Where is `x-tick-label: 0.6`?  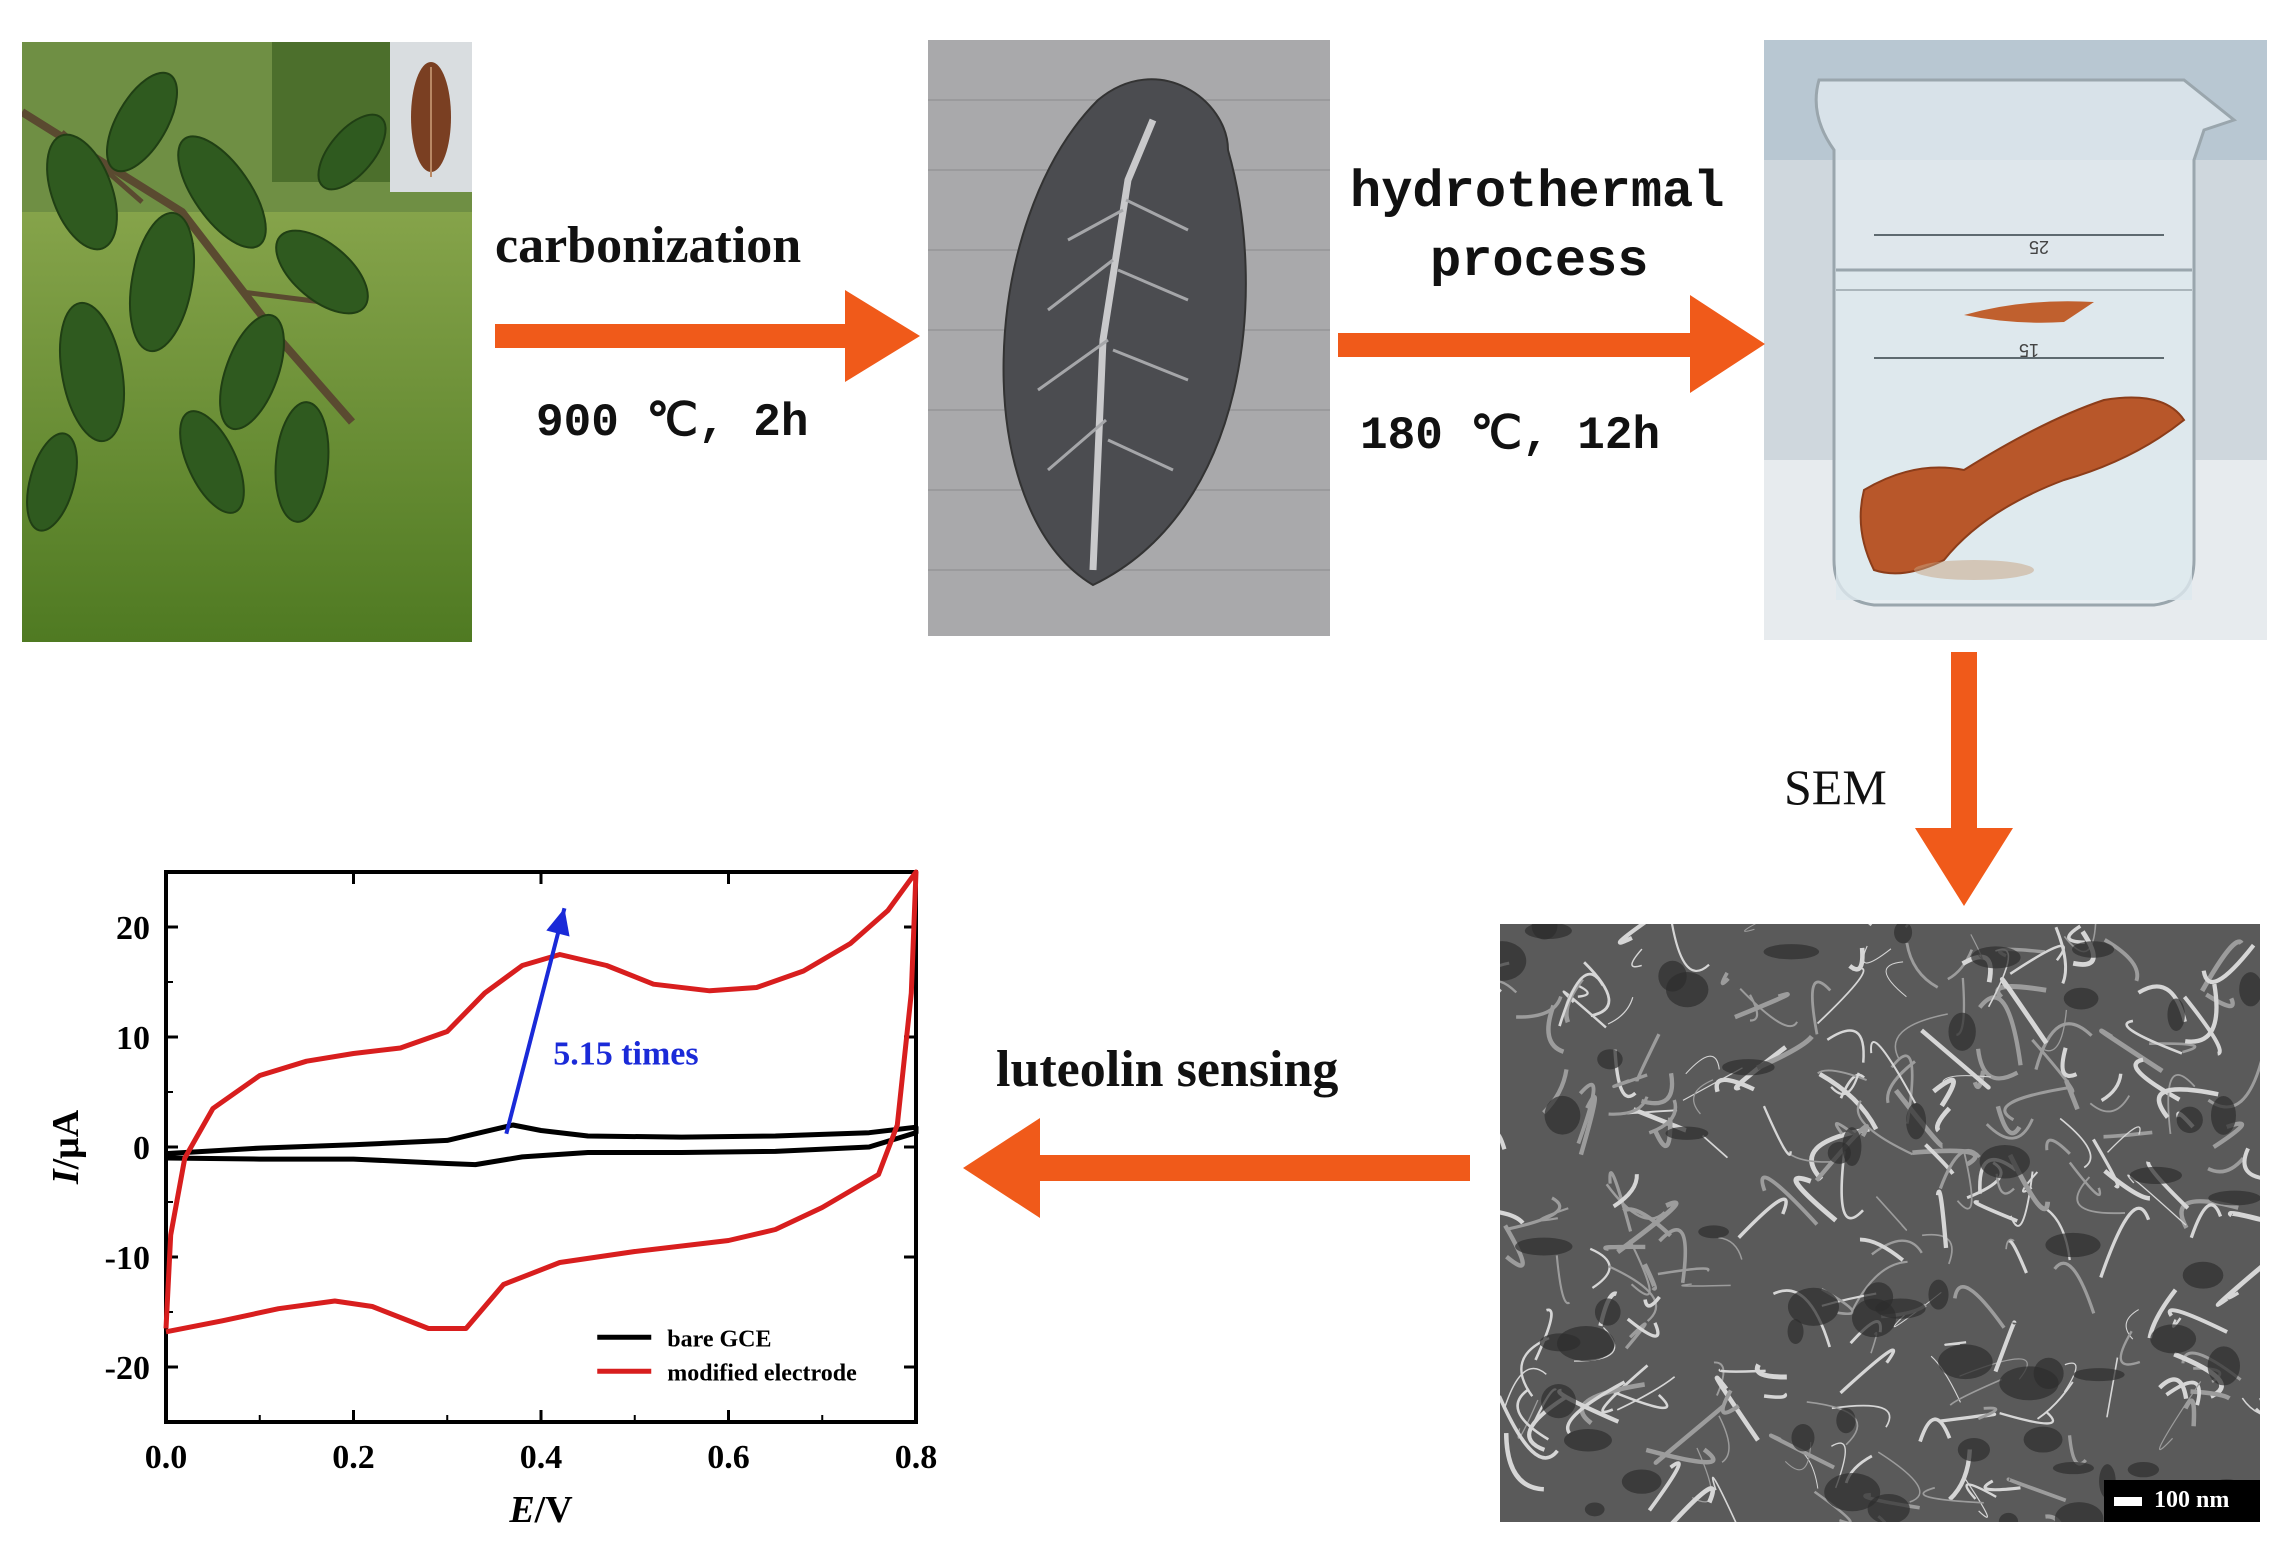 x-tick-label: 0.6 is located at coordinates (728, 1457).